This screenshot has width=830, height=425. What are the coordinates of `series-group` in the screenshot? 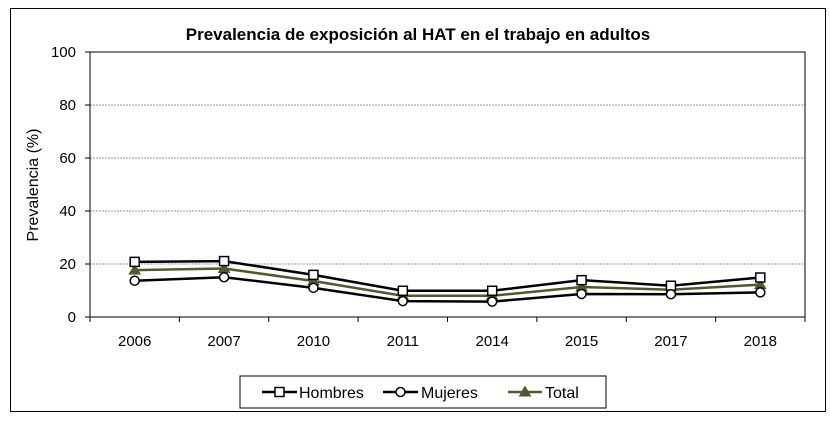 It's located at (447, 281).